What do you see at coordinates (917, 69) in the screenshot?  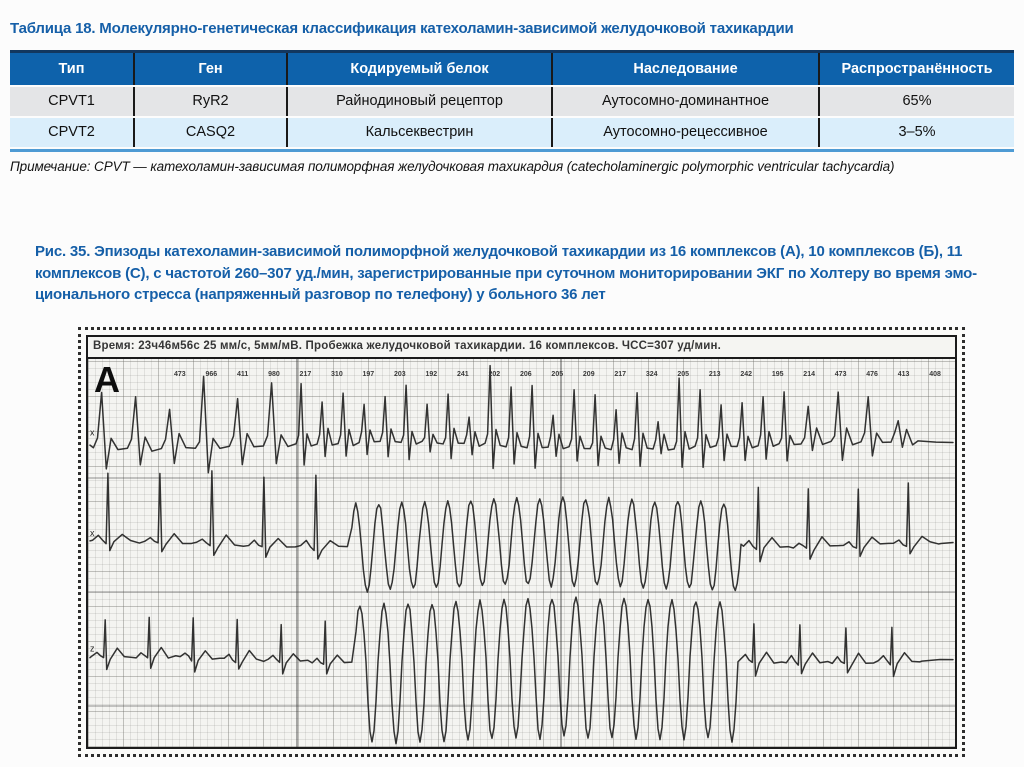 I see `table-header-cell: Распространённость` at bounding box center [917, 69].